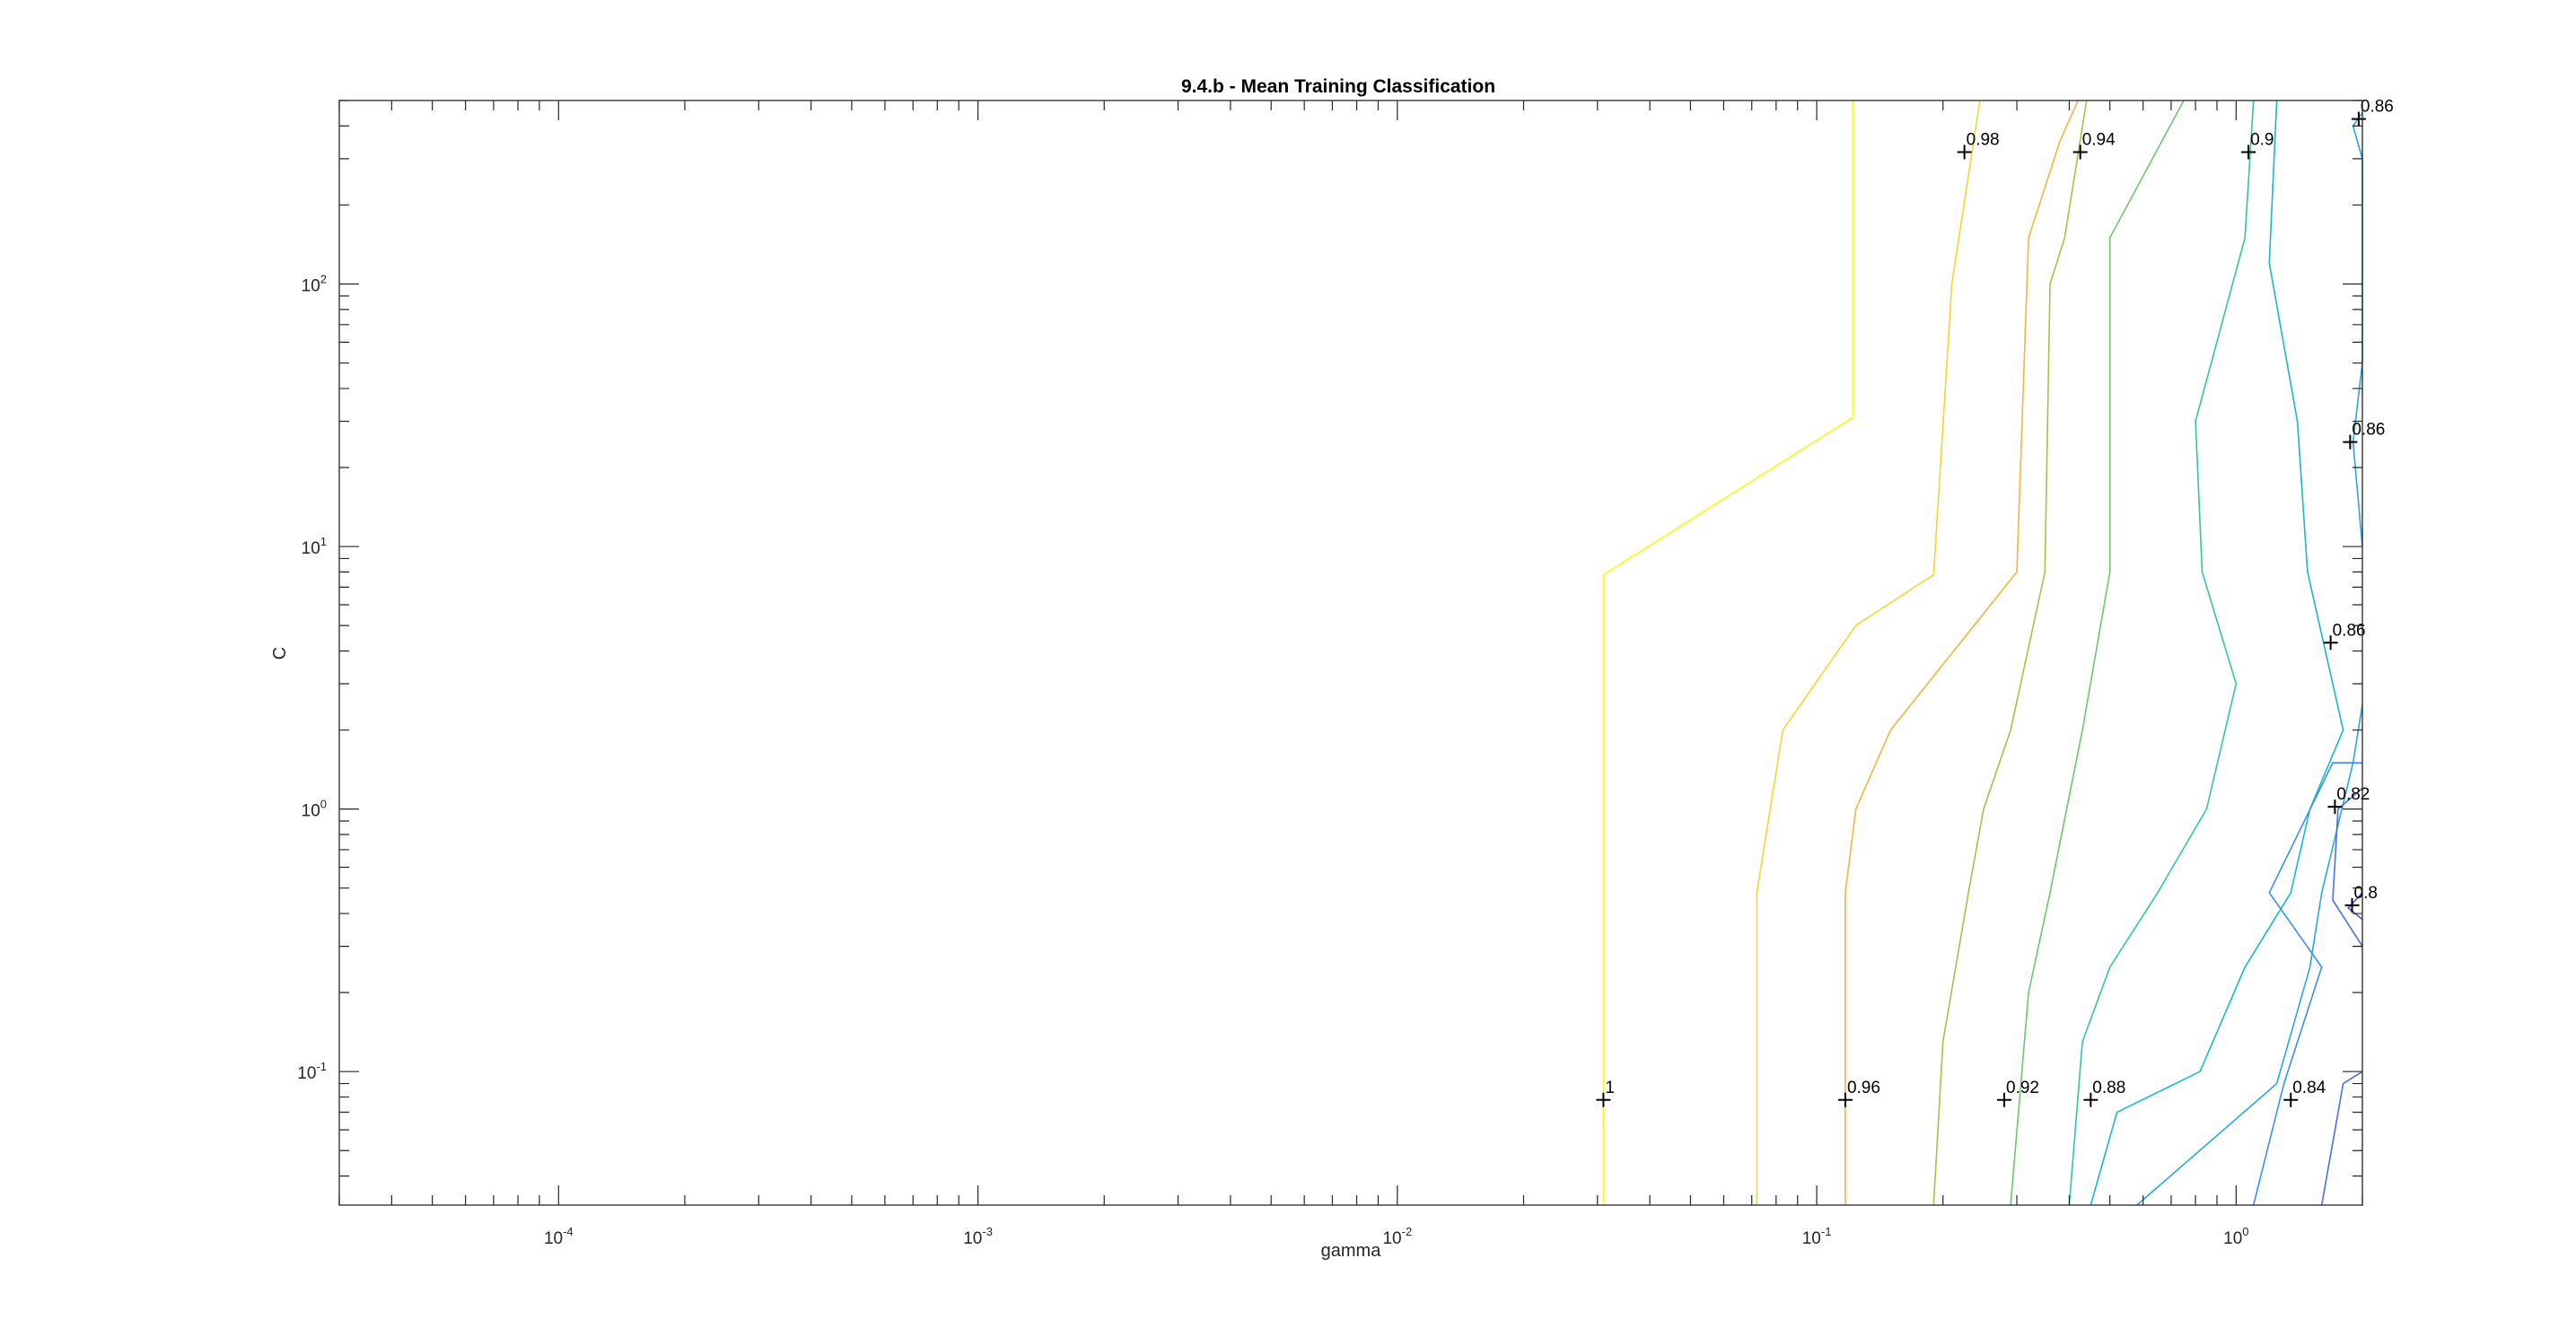 The height and width of the screenshot is (1337, 2576). What do you see at coordinates (2353, 794) in the screenshot?
I see `contour-label-11: 0.82` at bounding box center [2353, 794].